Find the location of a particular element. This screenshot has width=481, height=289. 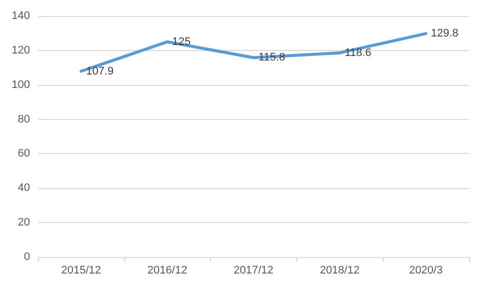

line-series is located at coordinates (254, 52).